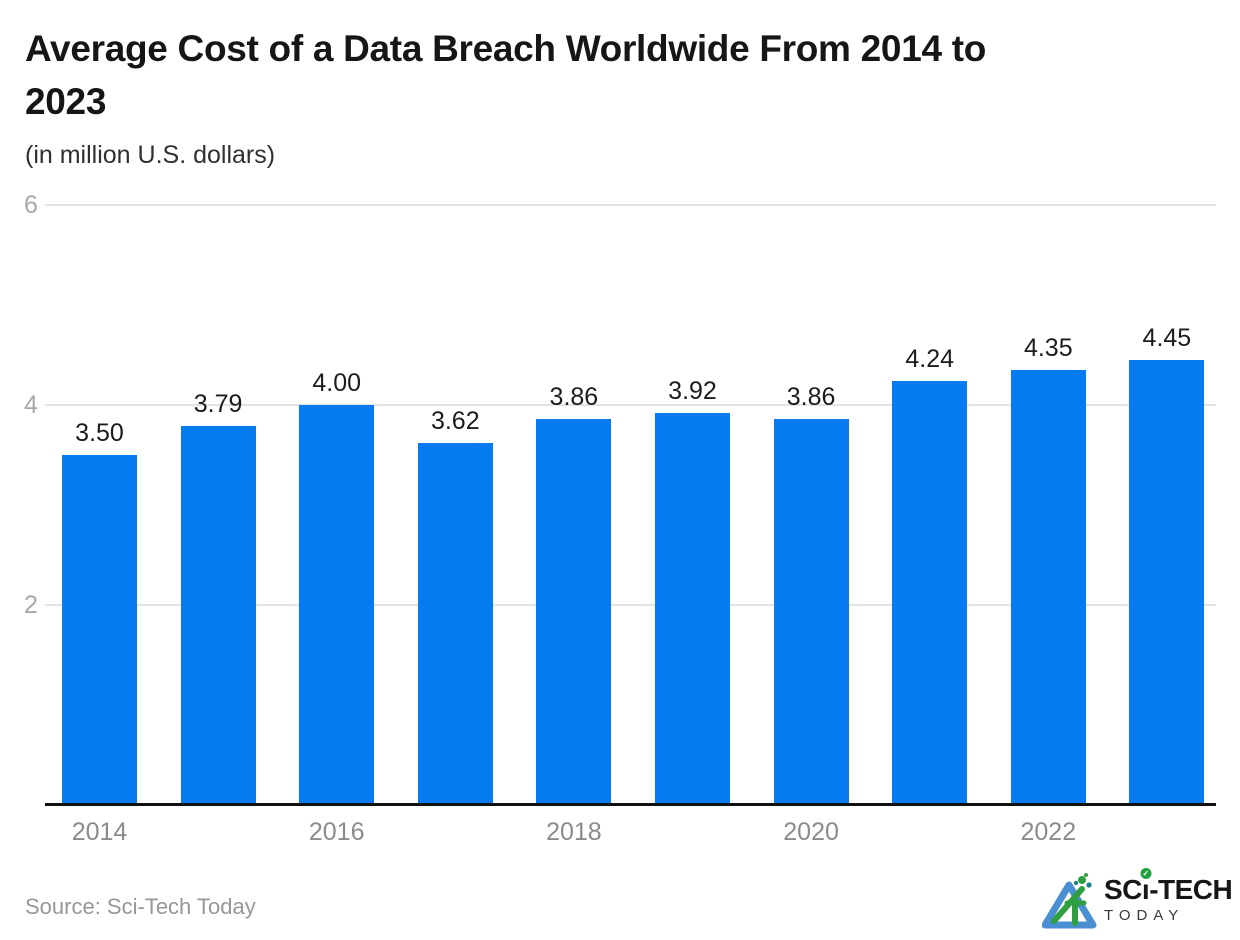  What do you see at coordinates (930, 359) in the screenshot?
I see `bar-value-label: 4.24` at bounding box center [930, 359].